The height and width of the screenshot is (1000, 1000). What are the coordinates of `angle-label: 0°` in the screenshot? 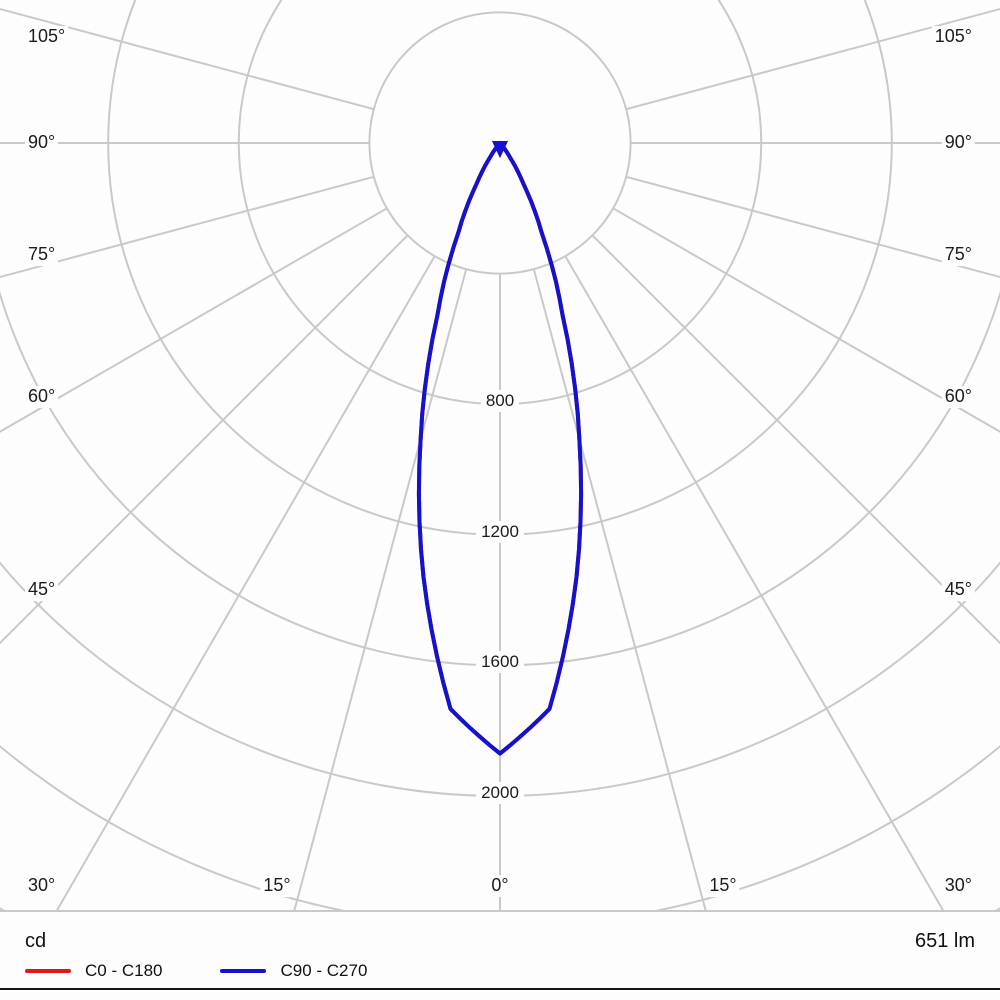 It's located at (500, 886).